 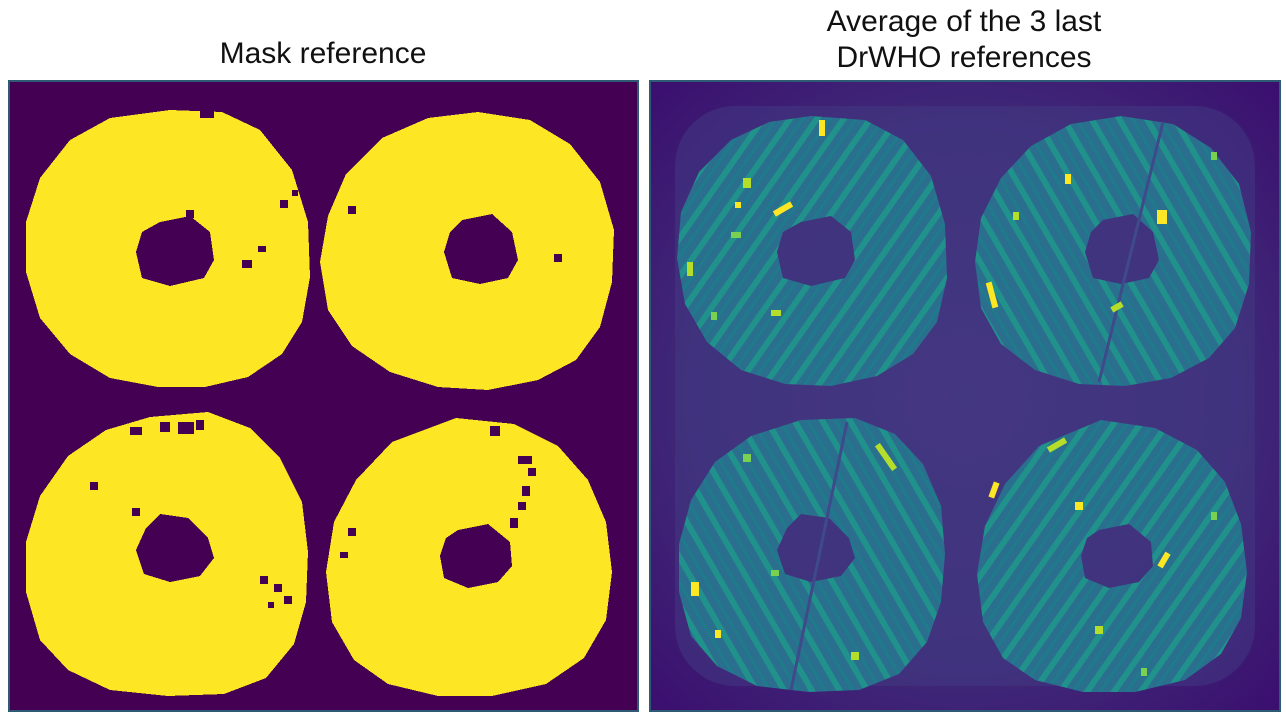 What do you see at coordinates (467, 251) in the screenshot?
I see `mask-ring-top-right` at bounding box center [467, 251].